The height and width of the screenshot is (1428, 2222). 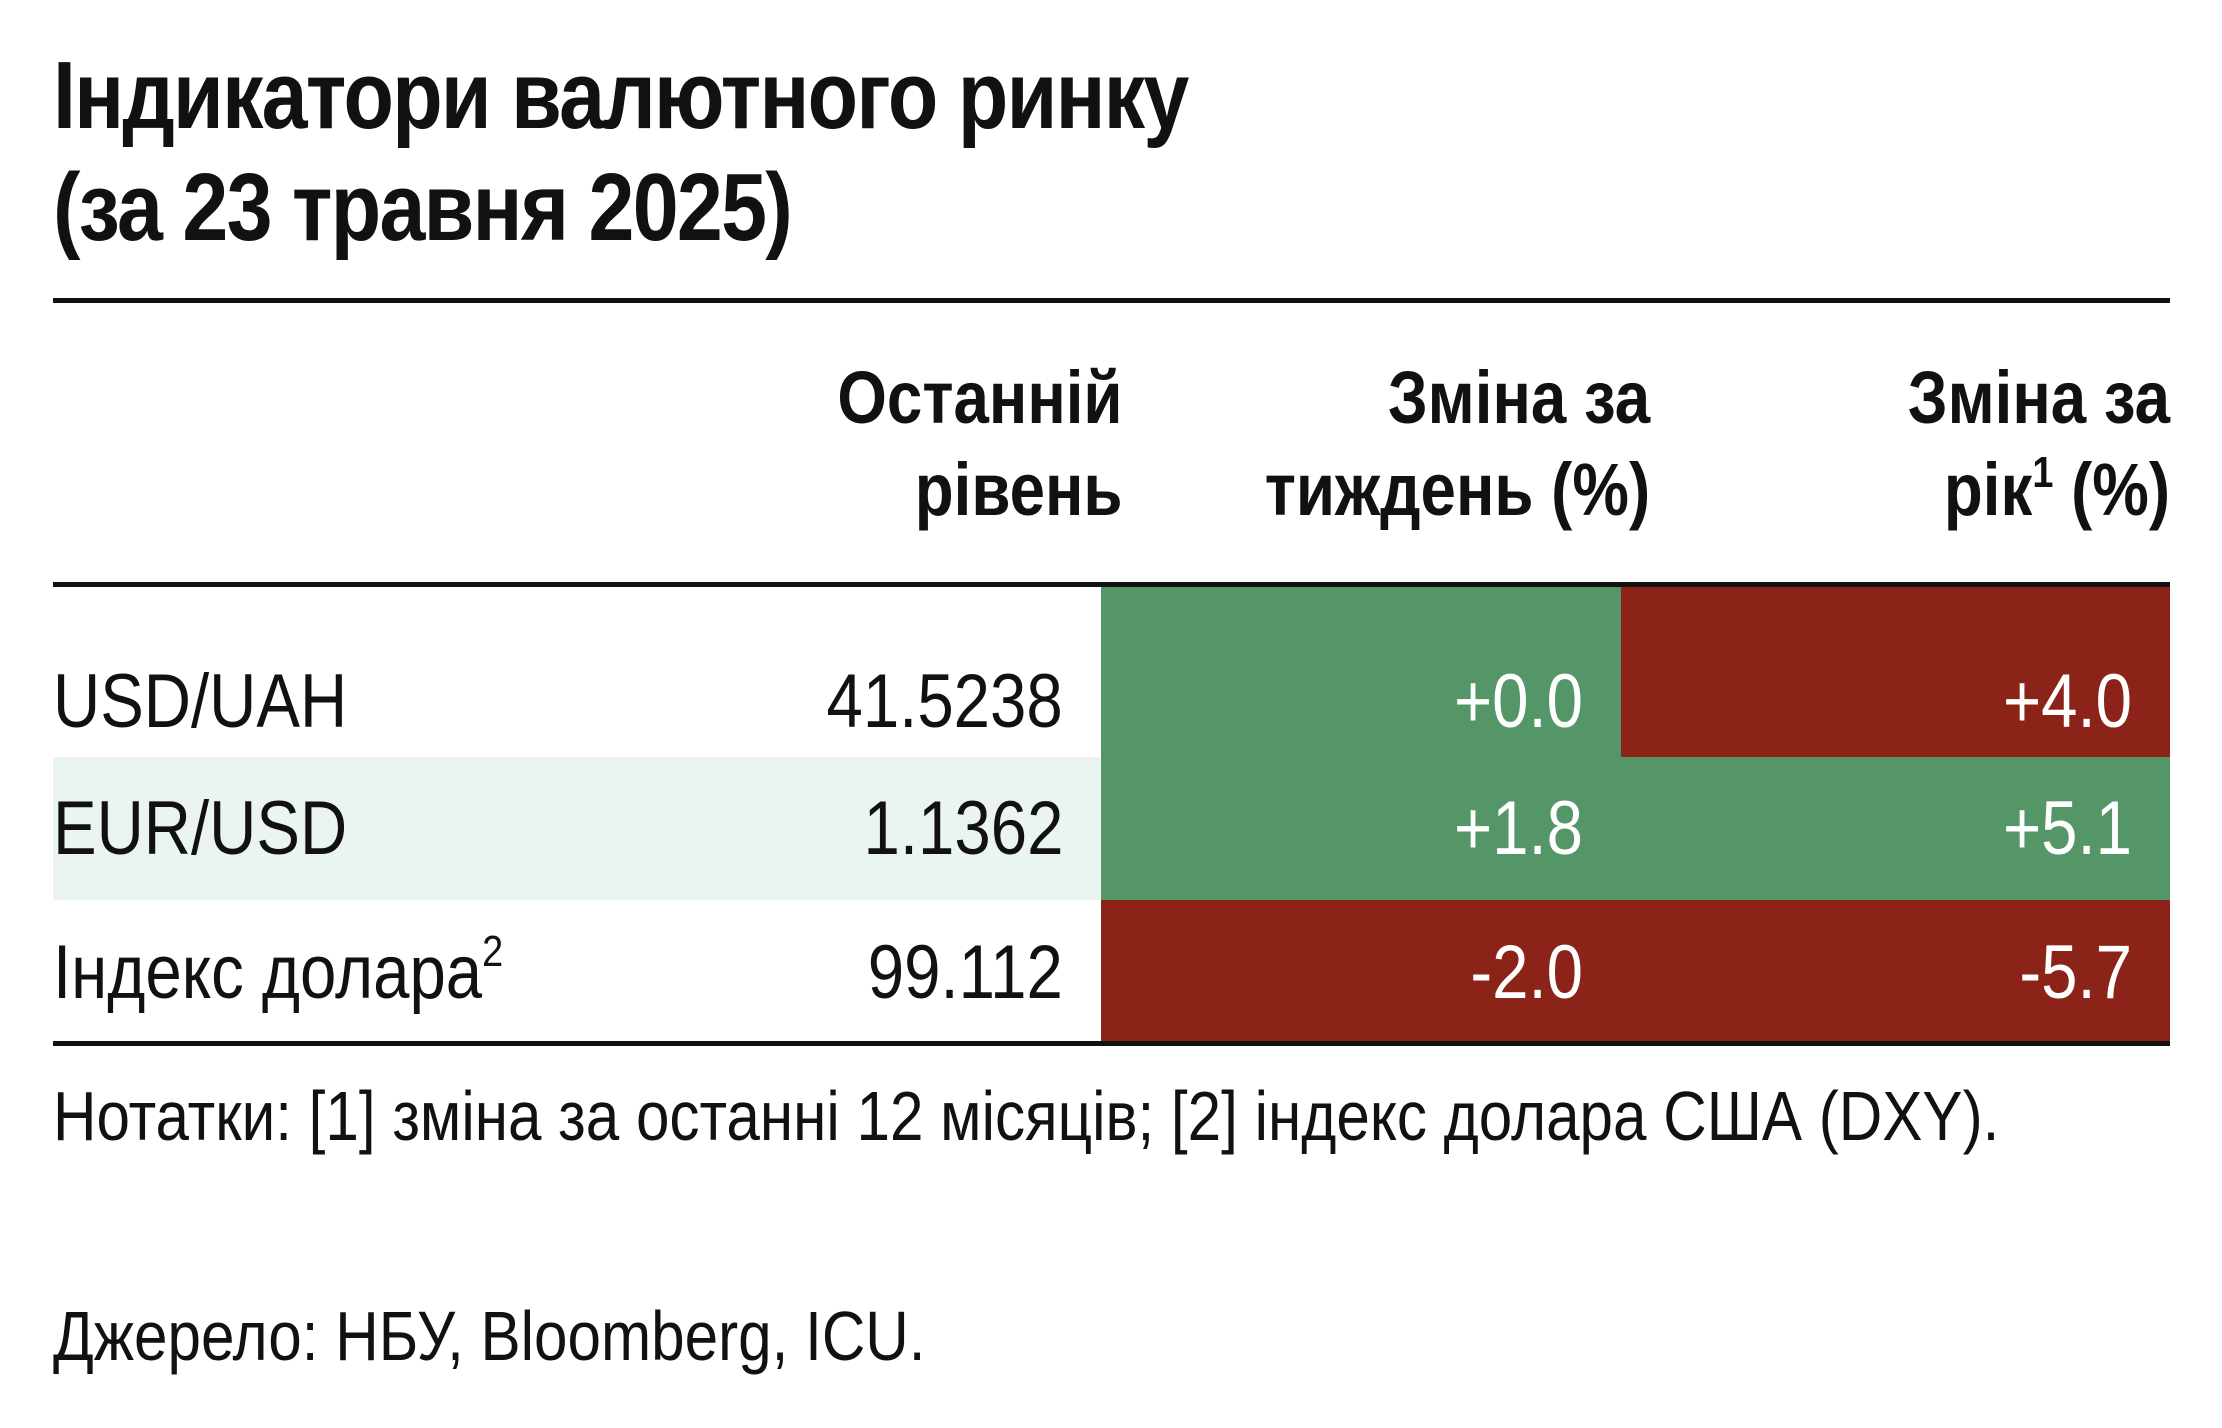 I want to click on row-label-name: EUR/USD, so click(x=200, y=828).